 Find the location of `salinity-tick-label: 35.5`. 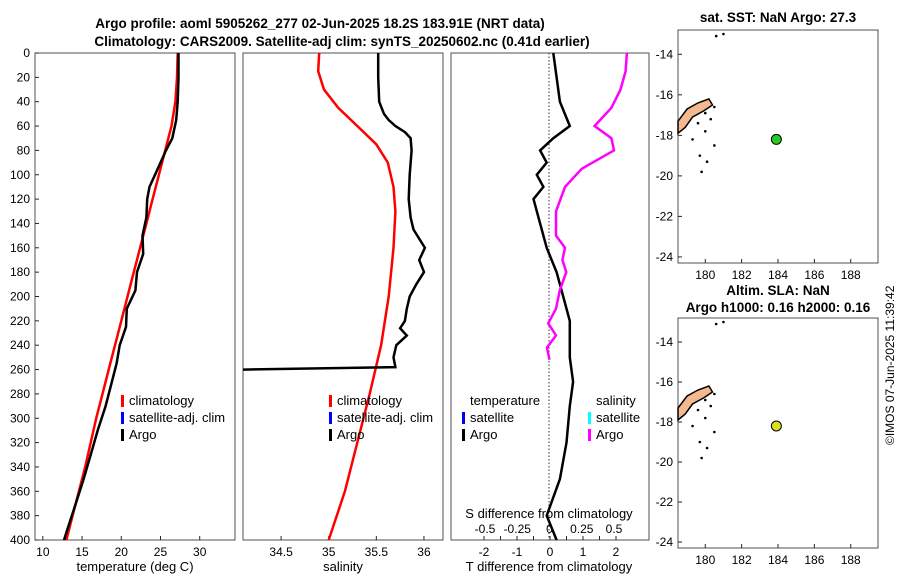

salinity-tick-label: 35.5 is located at coordinates (377, 552).